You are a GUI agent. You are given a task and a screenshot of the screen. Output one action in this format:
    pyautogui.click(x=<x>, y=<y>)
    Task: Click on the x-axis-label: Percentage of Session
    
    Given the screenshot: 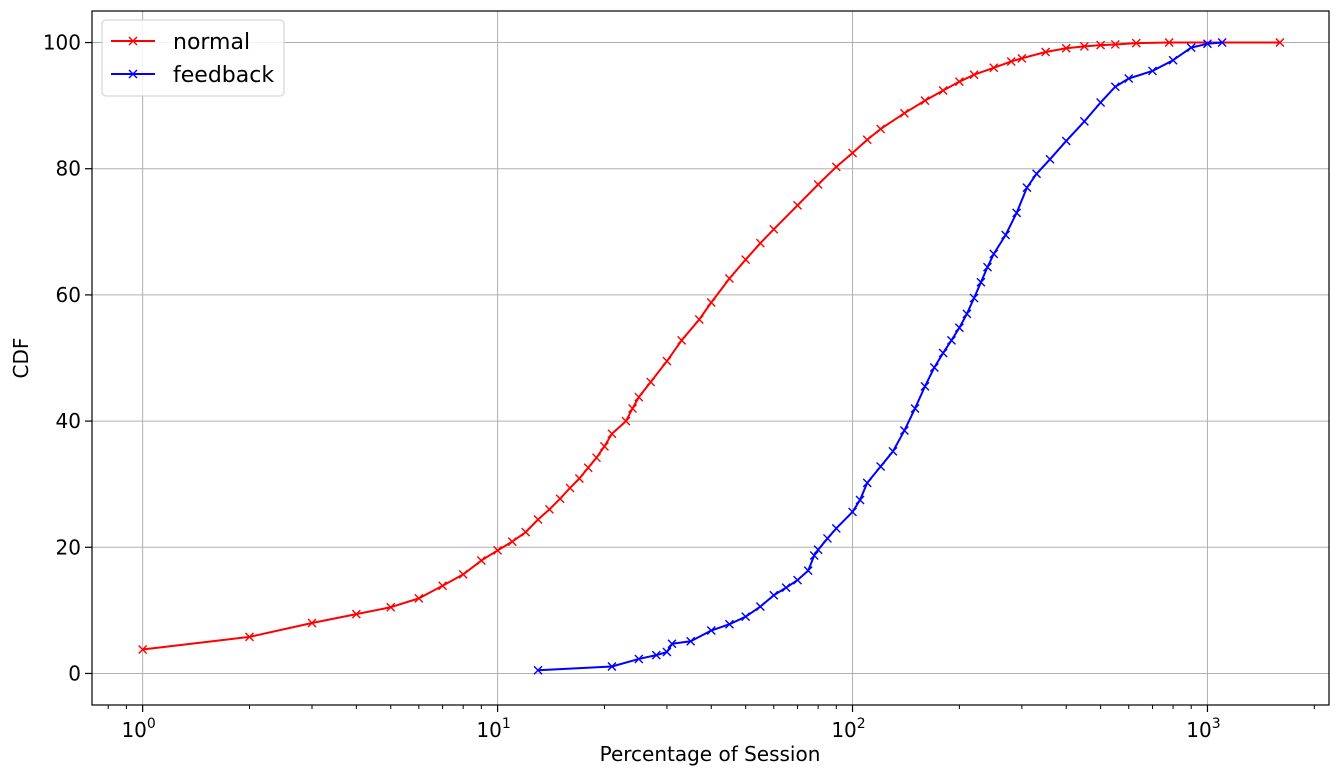 What is the action you would take?
    pyautogui.click(x=710, y=754)
    